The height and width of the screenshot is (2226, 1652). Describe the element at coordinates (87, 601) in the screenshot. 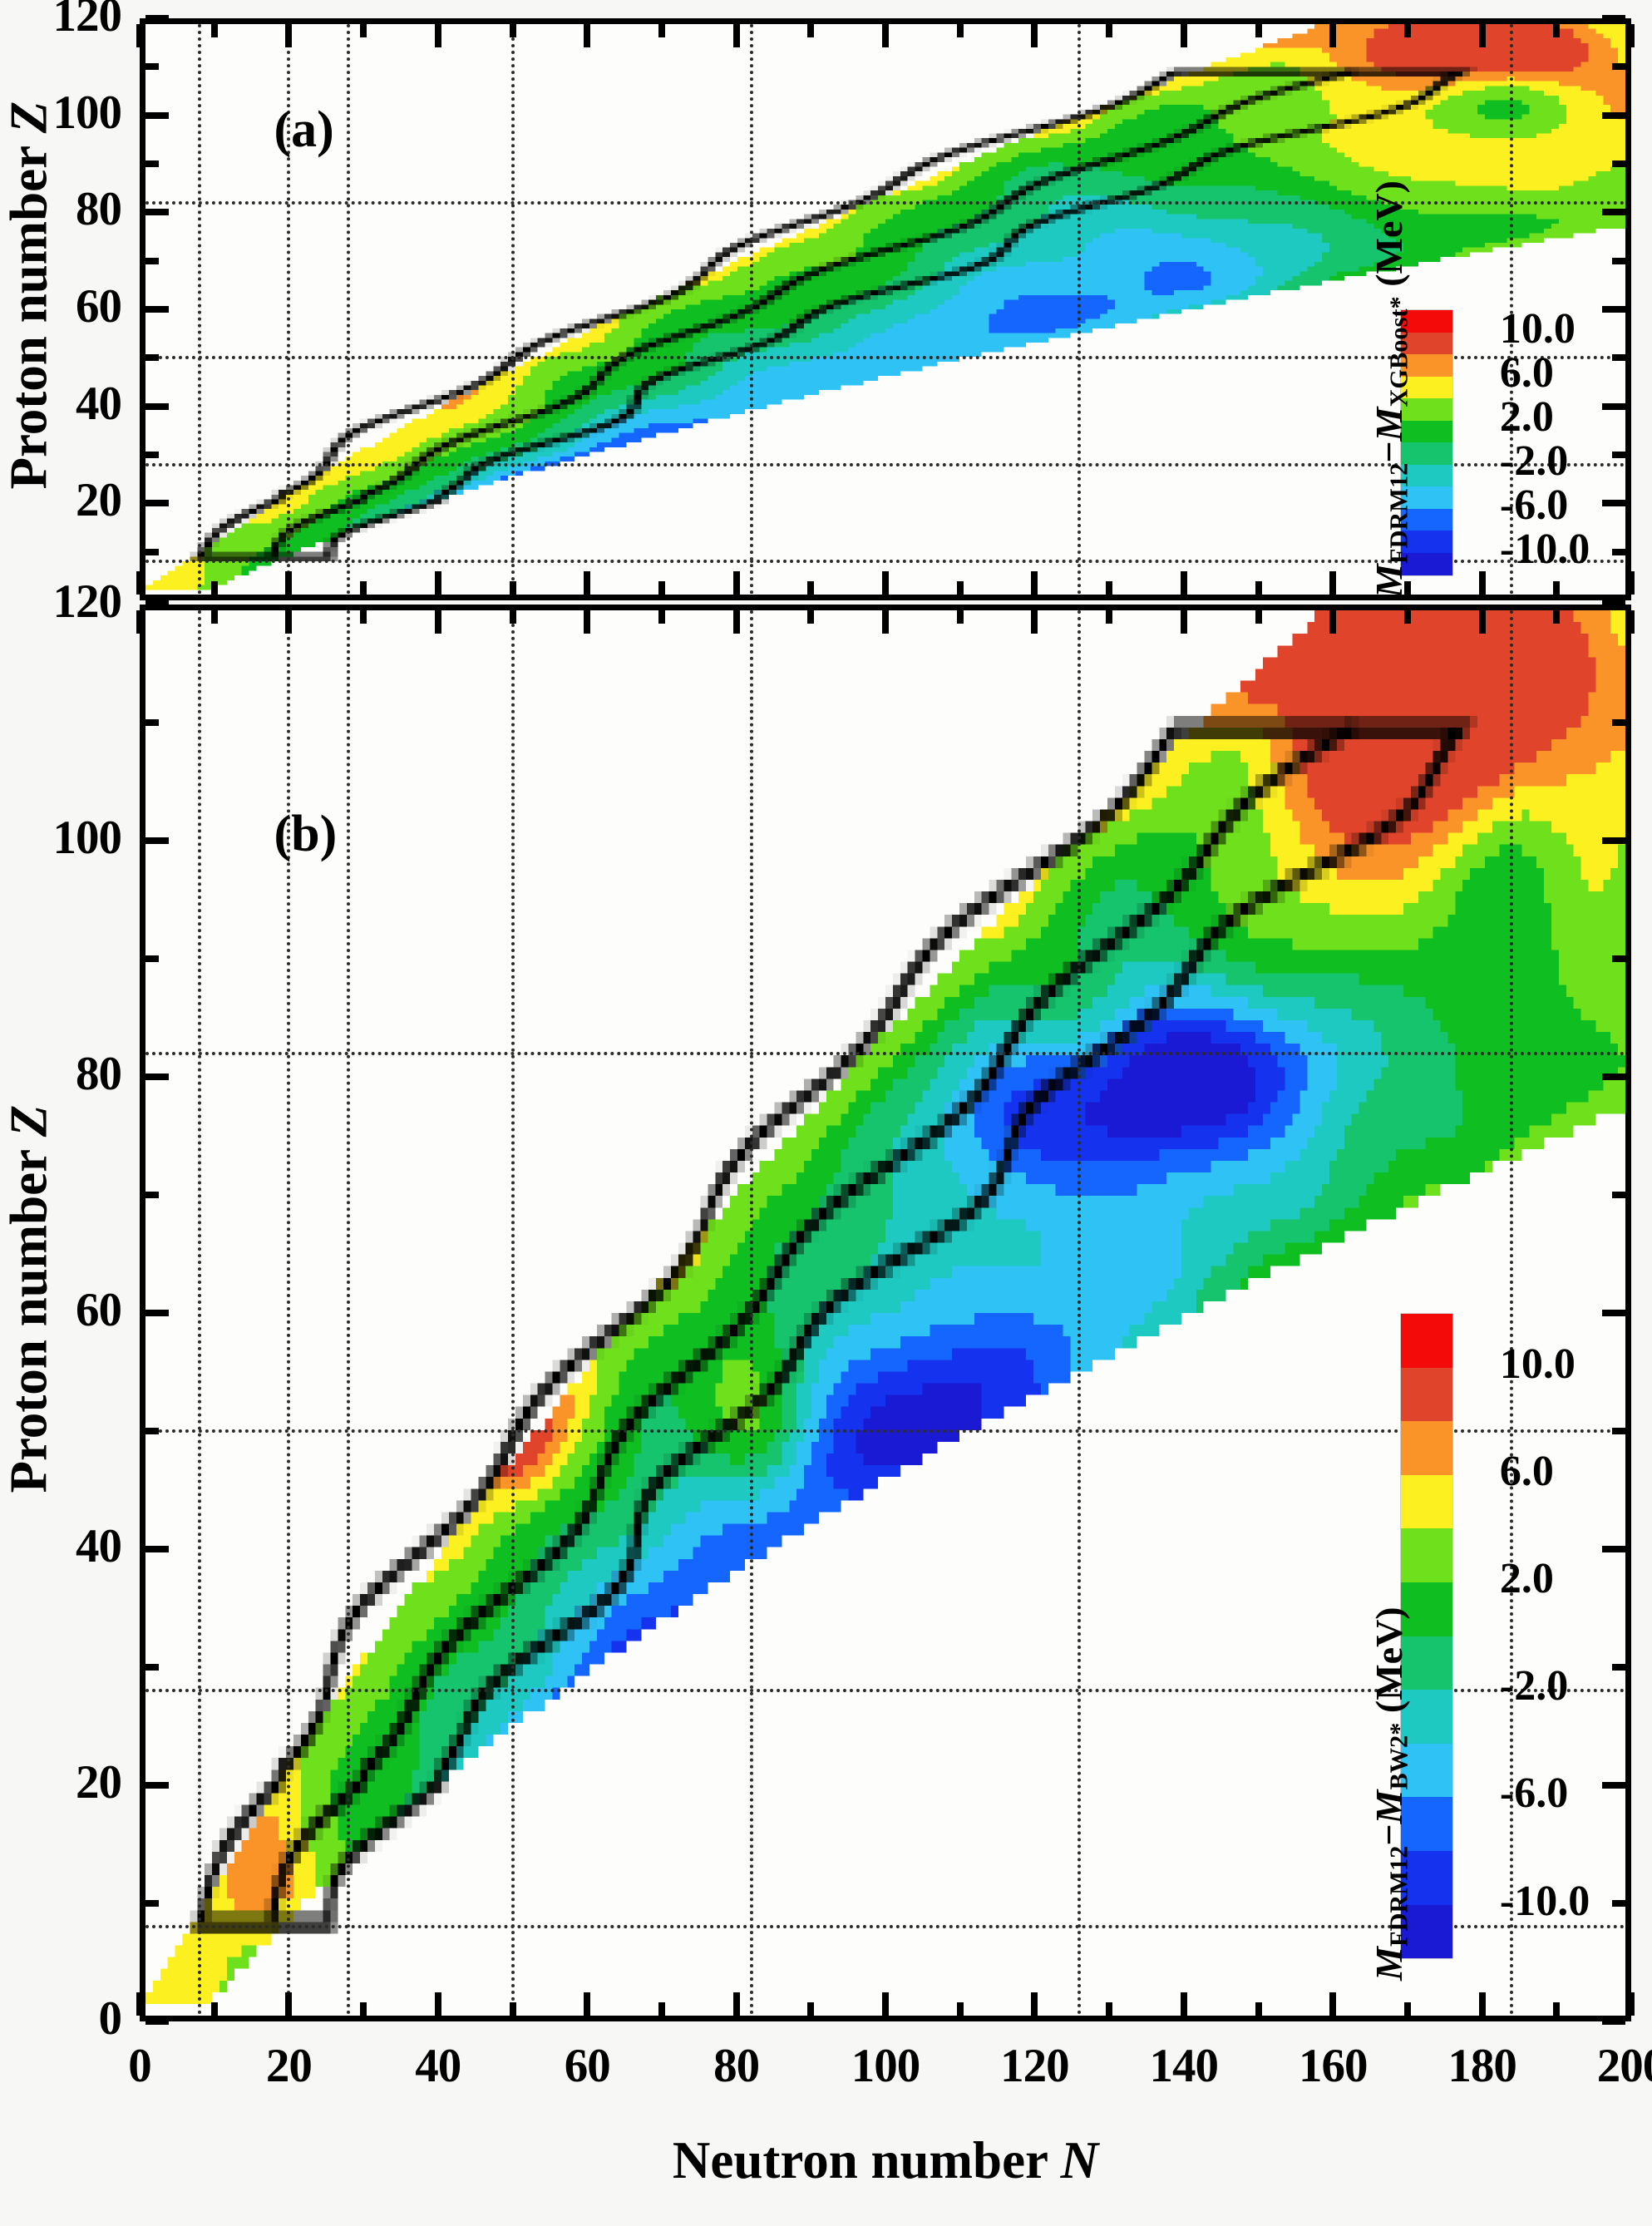

I see `y-tick-label-120: 120` at that location.